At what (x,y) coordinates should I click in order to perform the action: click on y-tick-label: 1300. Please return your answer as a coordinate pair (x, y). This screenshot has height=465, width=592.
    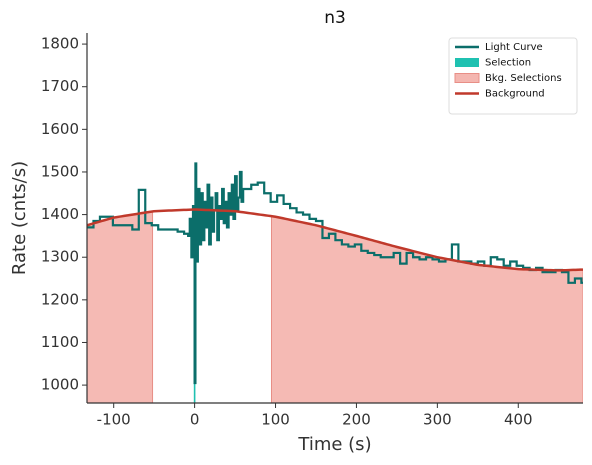
    Looking at the image, I should click on (60, 257).